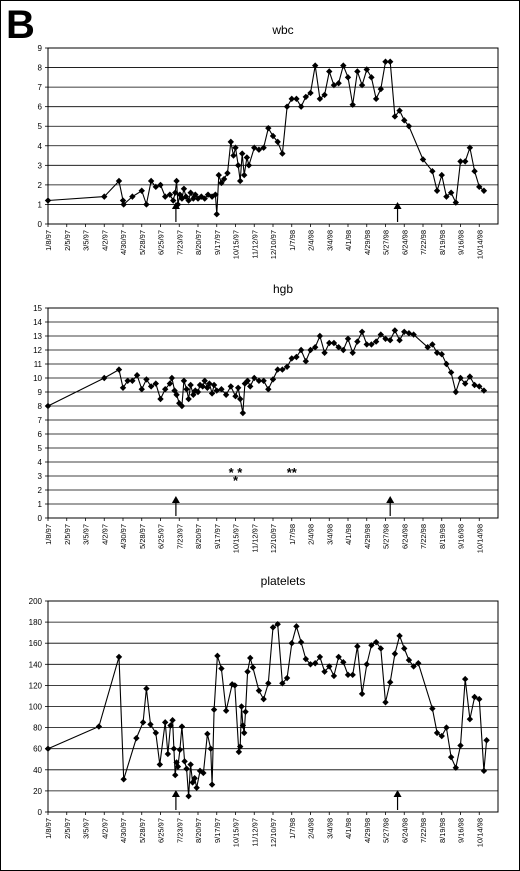  What do you see at coordinates (40, 87) in the screenshot?
I see `y-tick-label: 7` at bounding box center [40, 87].